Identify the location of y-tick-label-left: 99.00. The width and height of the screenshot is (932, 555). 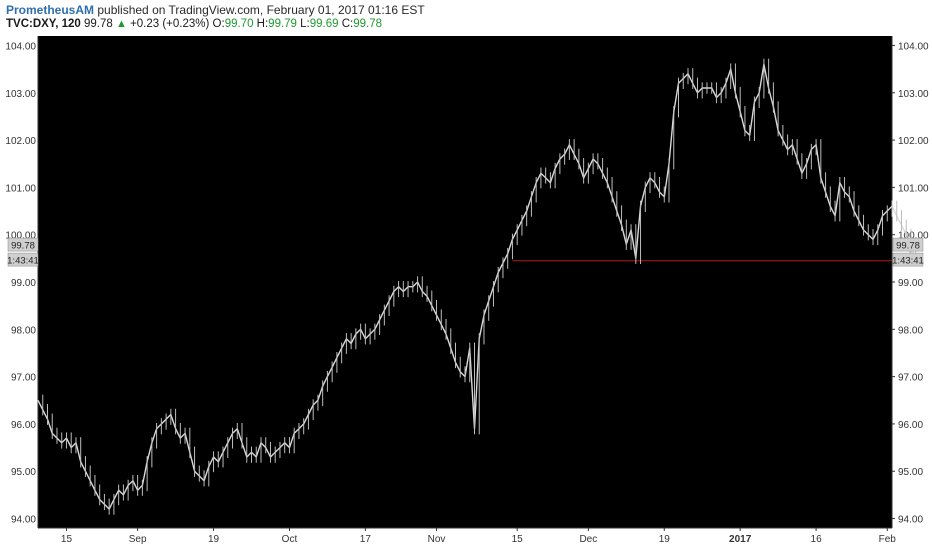
(23, 283).